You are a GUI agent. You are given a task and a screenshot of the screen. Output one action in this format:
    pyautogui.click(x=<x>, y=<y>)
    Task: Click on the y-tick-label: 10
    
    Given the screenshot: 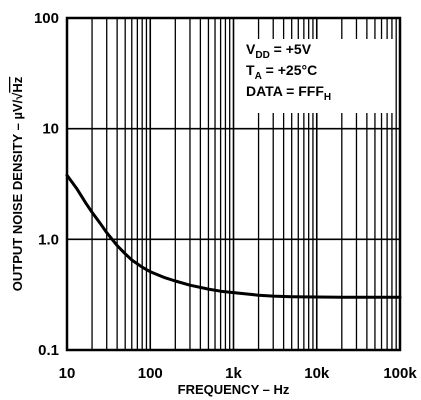 What is the action you would take?
    pyautogui.click(x=50, y=129)
    